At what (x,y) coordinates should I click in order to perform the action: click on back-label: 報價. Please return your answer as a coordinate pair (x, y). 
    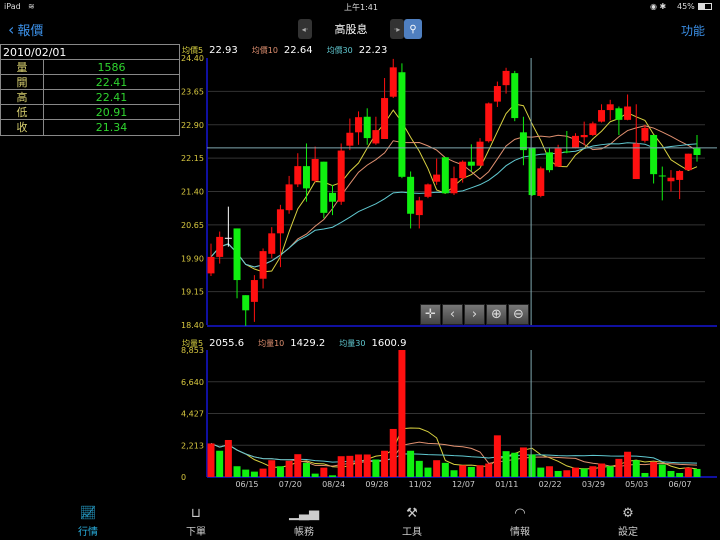
    Looking at the image, I should click on (30, 31).